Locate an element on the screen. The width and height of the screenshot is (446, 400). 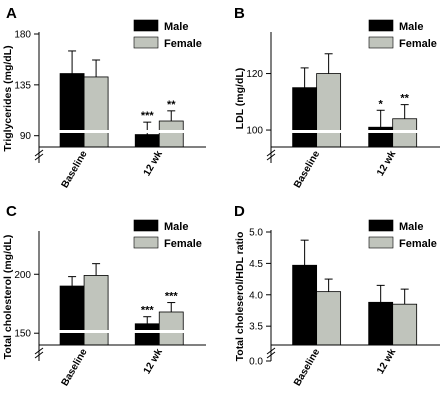
y-tick-label: 180 is located at coordinates (22, 35).